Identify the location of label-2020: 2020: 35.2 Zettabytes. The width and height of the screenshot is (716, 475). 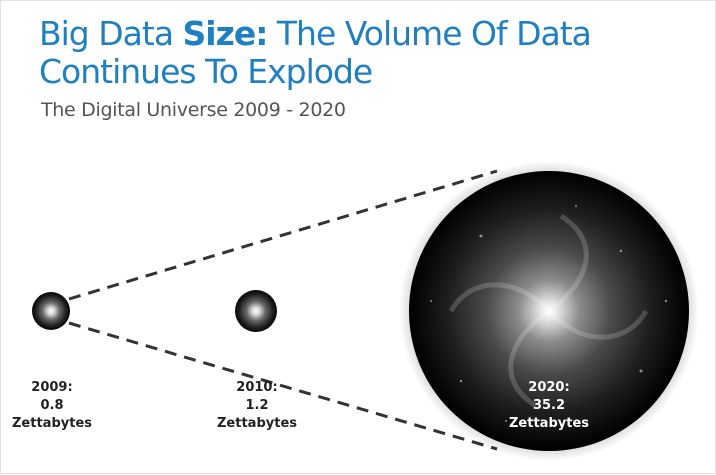
(549, 406).